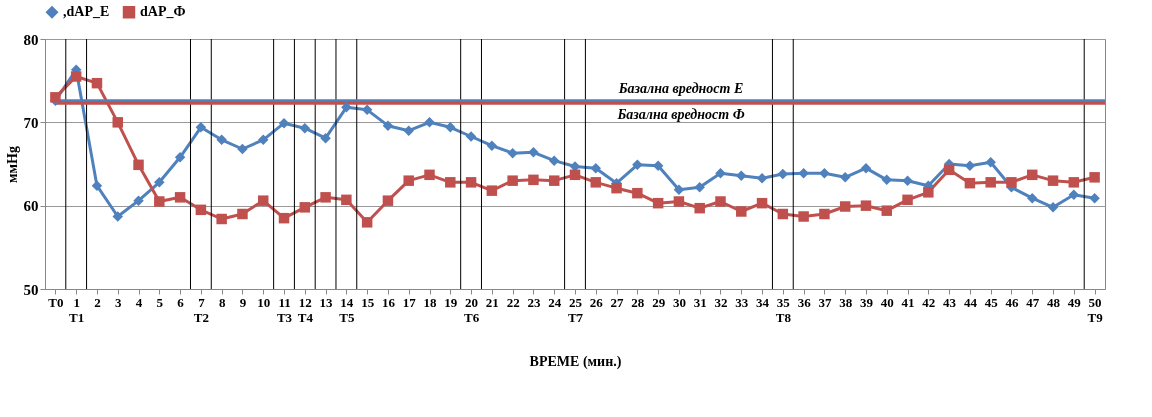 The height and width of the screenshot is (417, 1152). Describe the element at coordinates (163, 12) in the screenshot. I see `legend-label: dAP_Ф` at that location.